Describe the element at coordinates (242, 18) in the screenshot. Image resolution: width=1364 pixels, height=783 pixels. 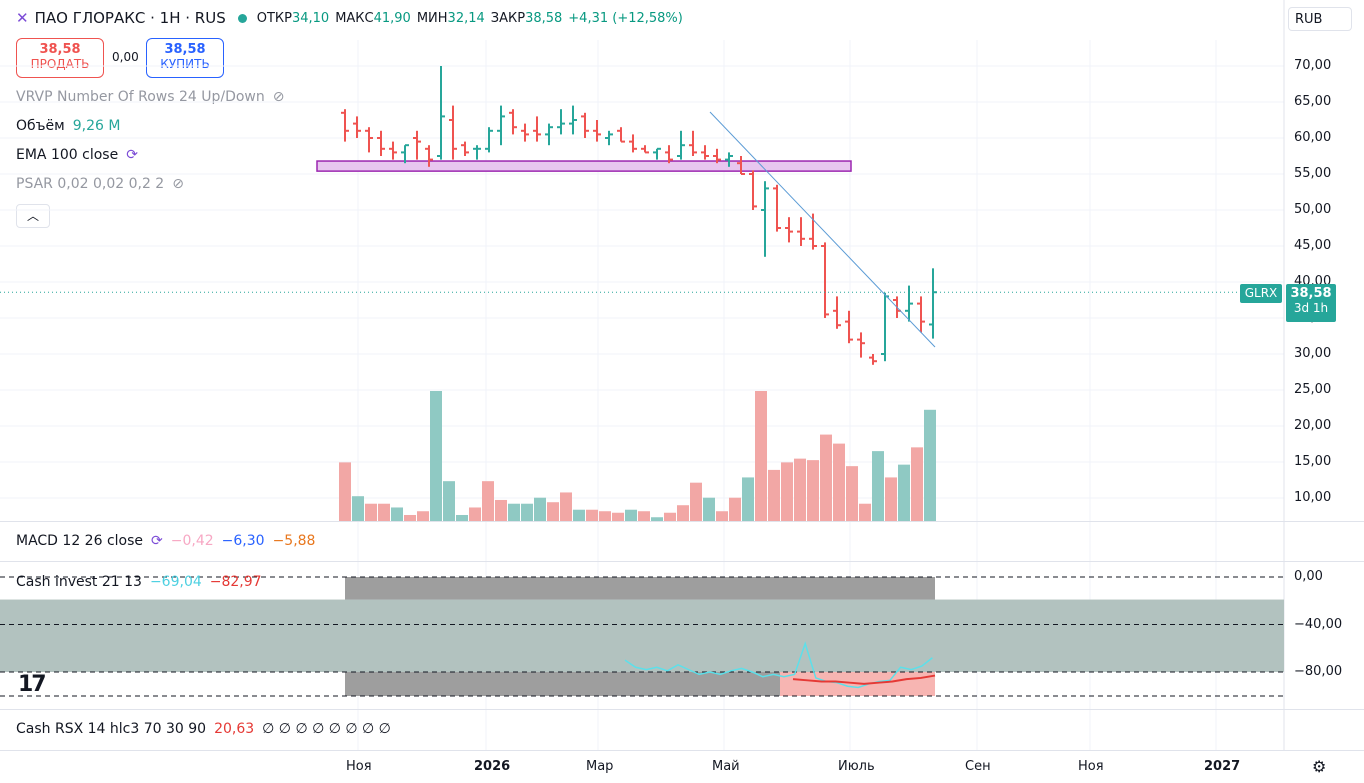
I see `market-status-icon` at that location.